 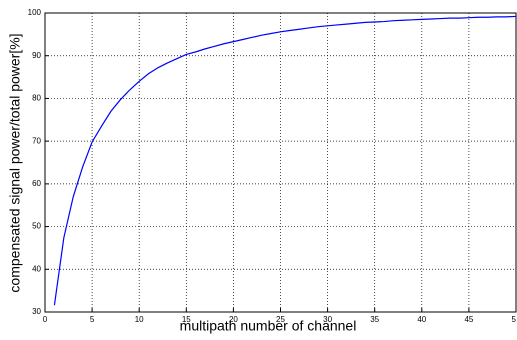 What do you see at coordinates (280, 319) in the screenshot?
I see `x-tick-label: 25` at bounding box center [280, 319].